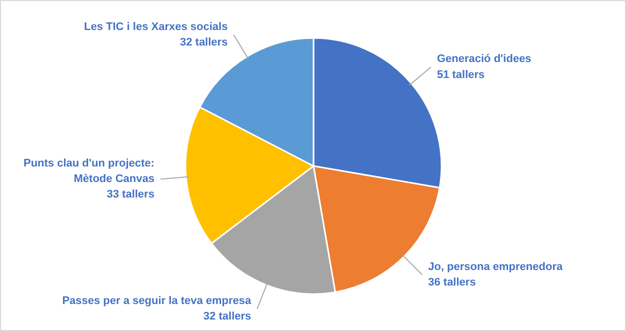 Image resolution: width=626 pixels, height=331 pixels. Describe the element at coordinates (88, 171) in the screenshot. I see `slice-label: Punts clau d'un projecte: Mètode Canvas` at that location.